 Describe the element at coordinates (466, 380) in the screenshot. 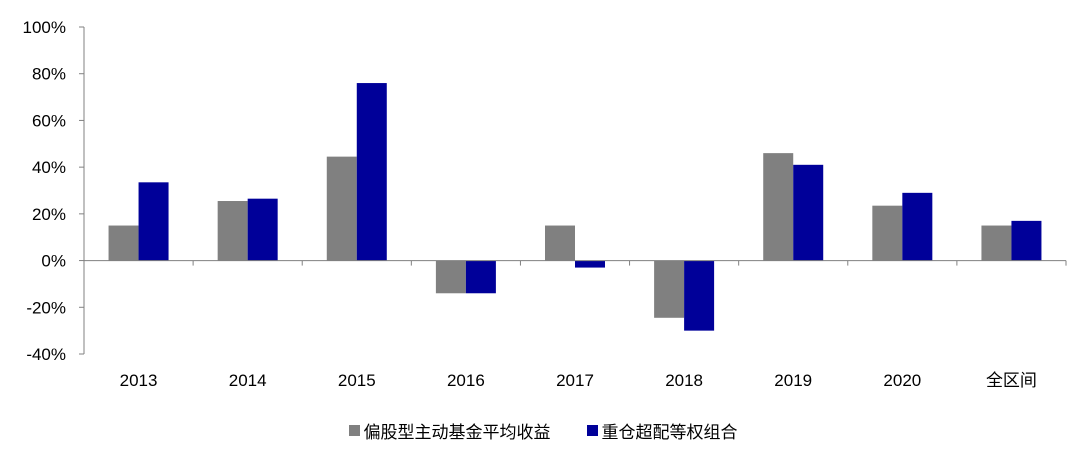

I see `x-tick-label: 2016` at that location.